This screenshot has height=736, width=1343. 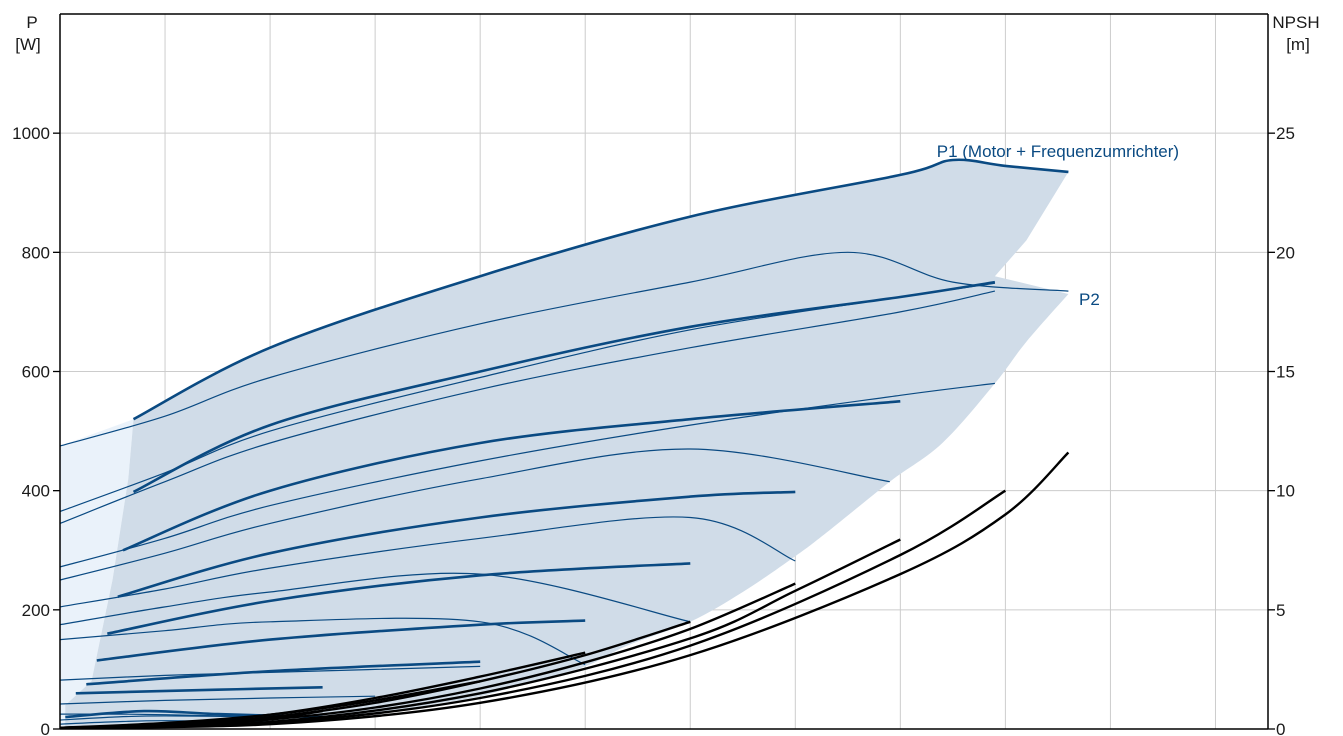 What do you see at coordinates (28, 44) in the screenshot?
I see `left-axis-title-line2: [W]` at bounding box center [28, 44].